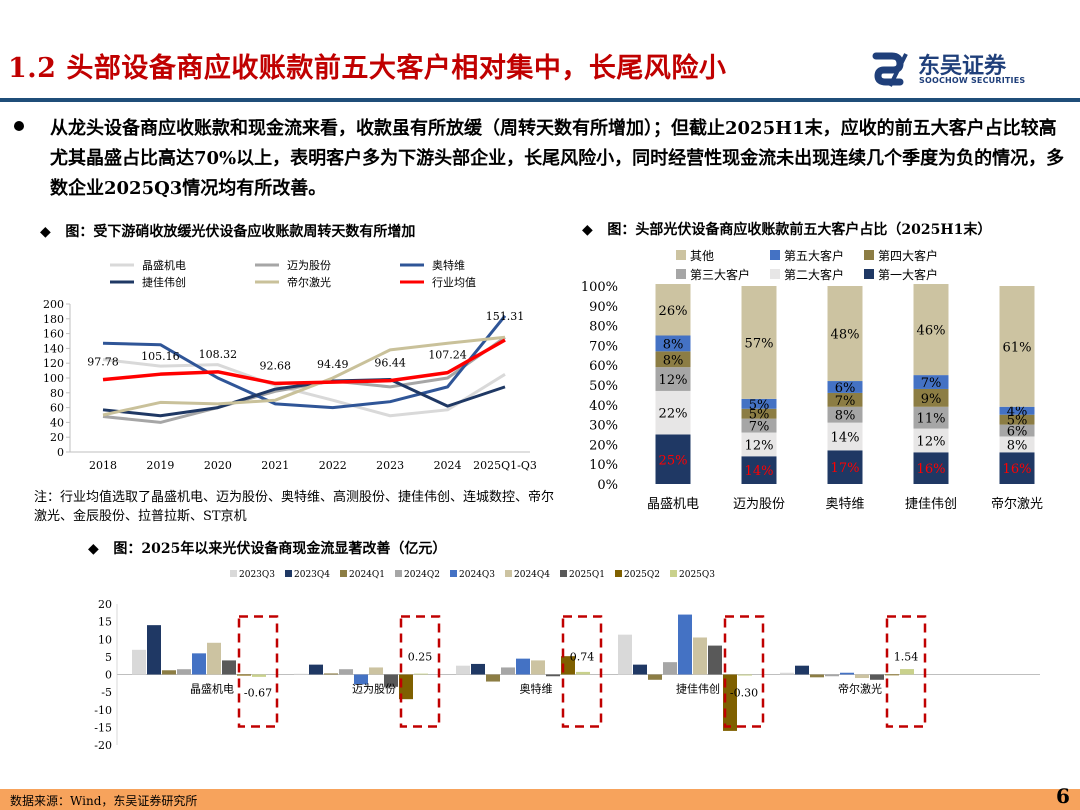 Image resolution: width=1080 pixels, height=810 pixels. Describe the element at coordinates (374, 689) in the screenshot. I see `x-tick-label: 迈为股份` at that location.